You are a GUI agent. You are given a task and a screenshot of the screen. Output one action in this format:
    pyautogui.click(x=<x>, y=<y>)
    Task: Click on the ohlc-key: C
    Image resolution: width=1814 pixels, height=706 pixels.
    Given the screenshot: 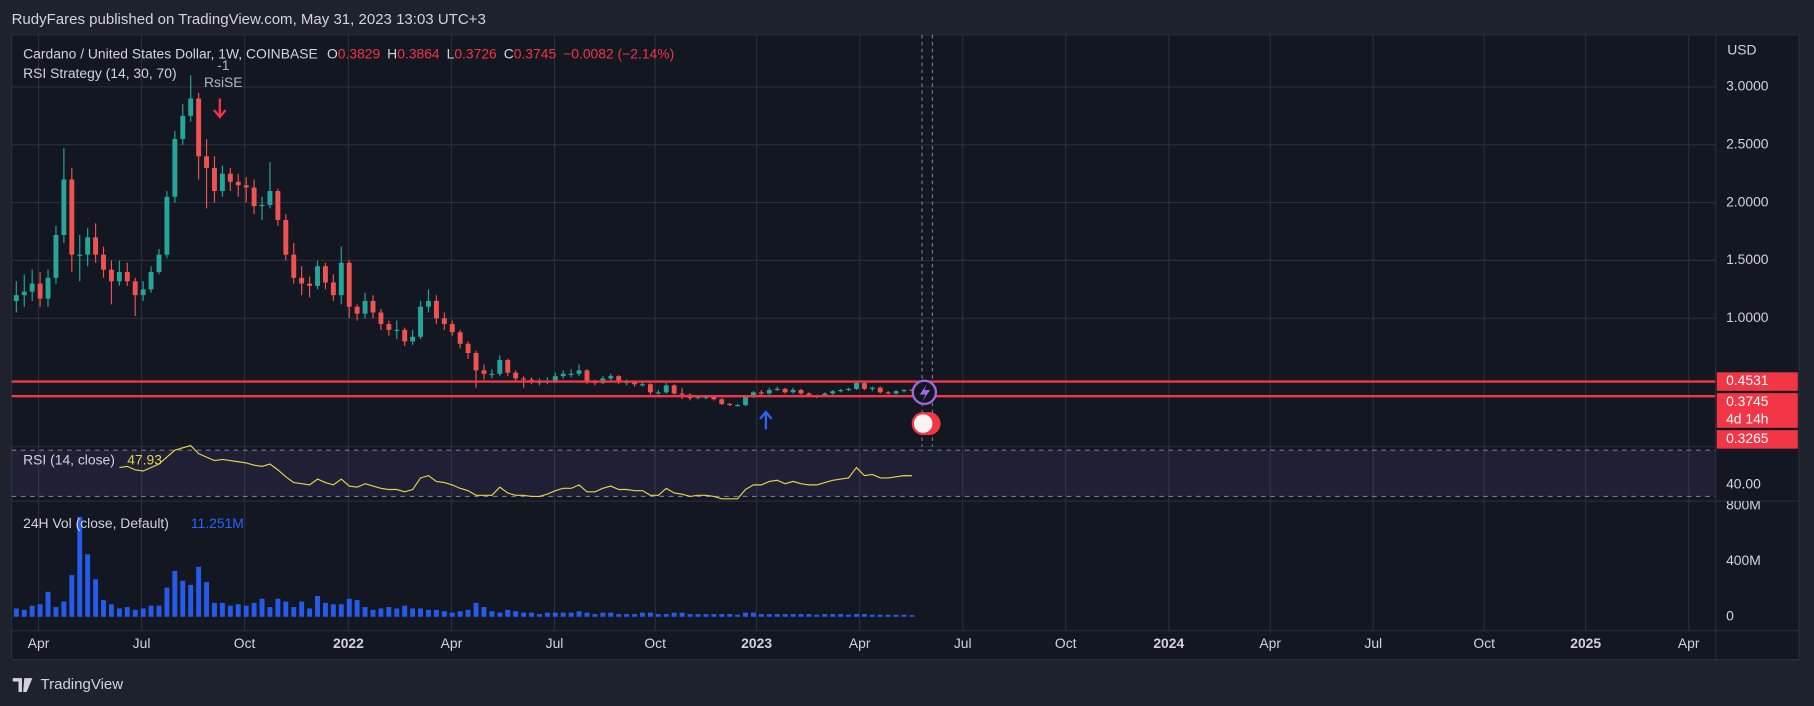 What is the action you would take?
    pyautogui.click(x=509, y=53)
    